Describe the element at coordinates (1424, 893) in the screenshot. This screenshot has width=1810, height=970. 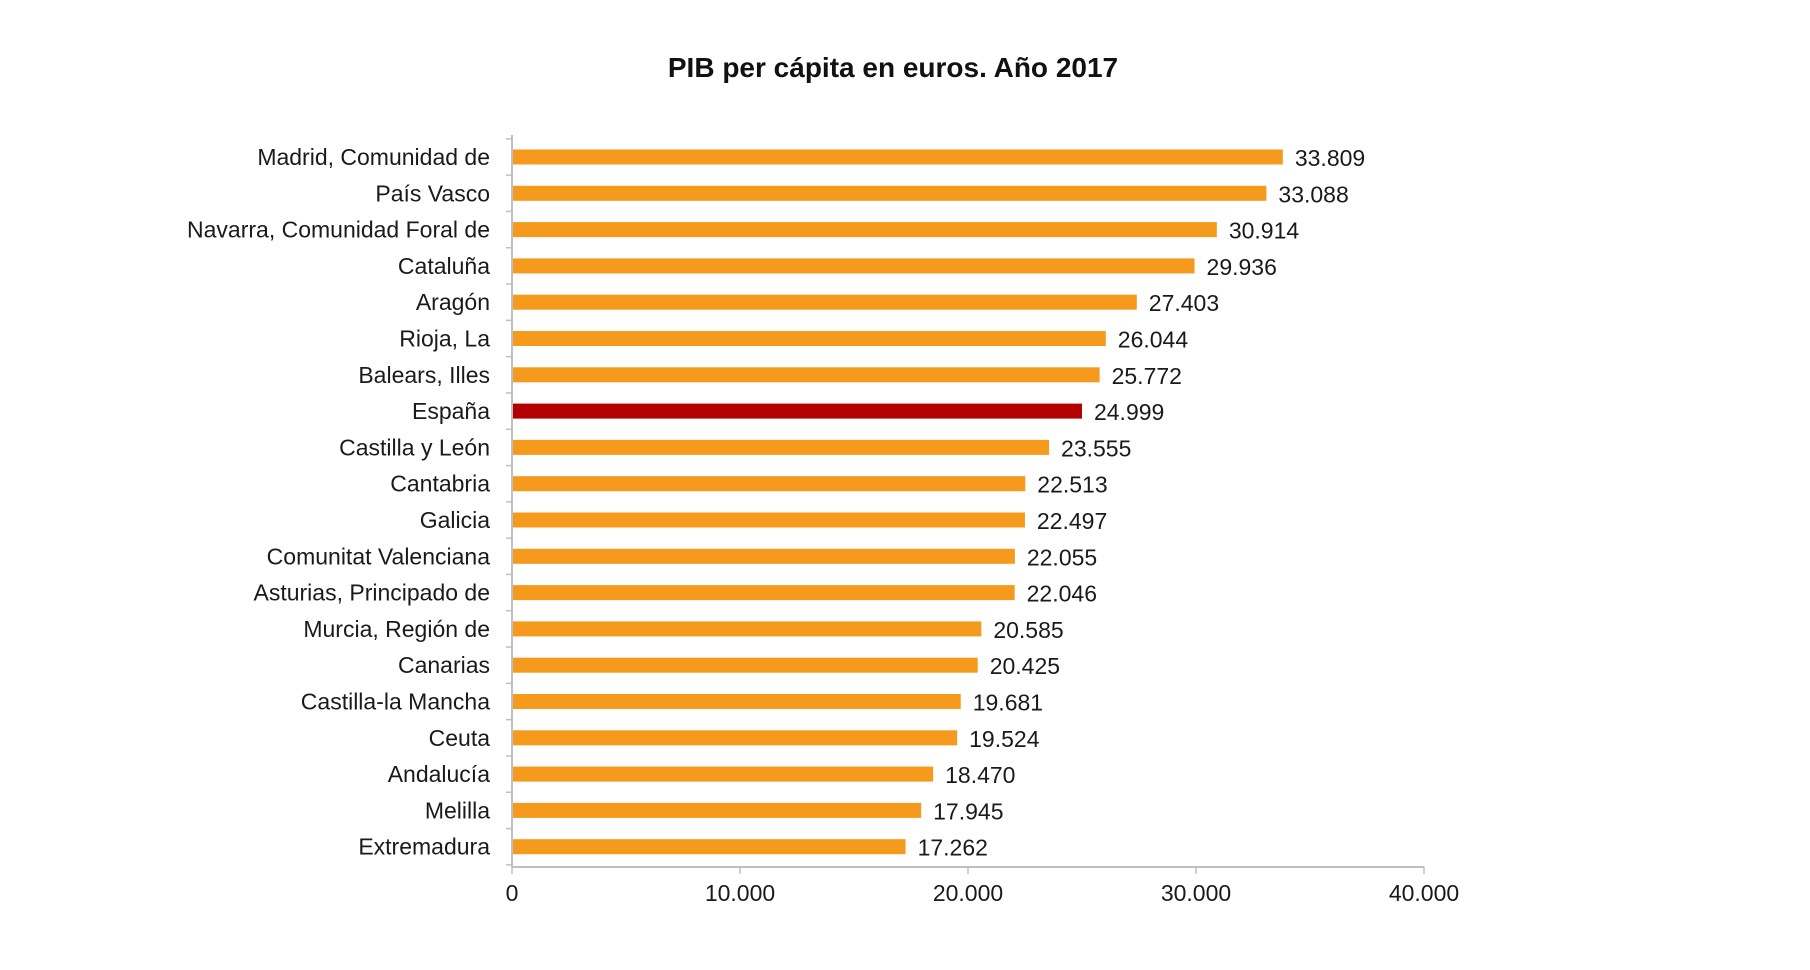
I see `x-tick-label: 40.000` at that location.